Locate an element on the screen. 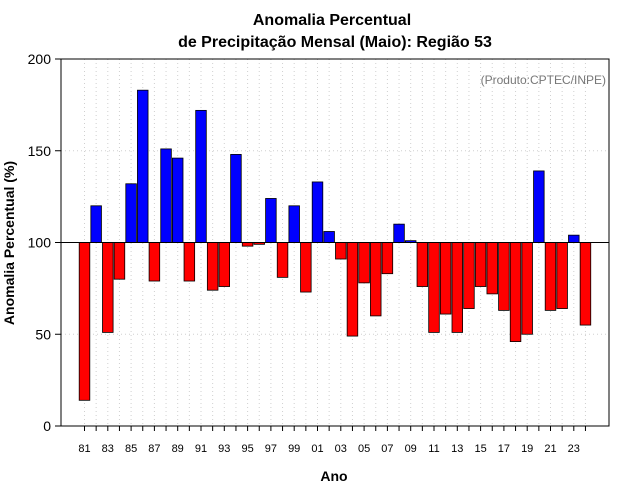 The image size is (640, 500). chart-title-line2: de Precipitação Mensal (Maio): Região 53 is located at coordinates (335, 42).